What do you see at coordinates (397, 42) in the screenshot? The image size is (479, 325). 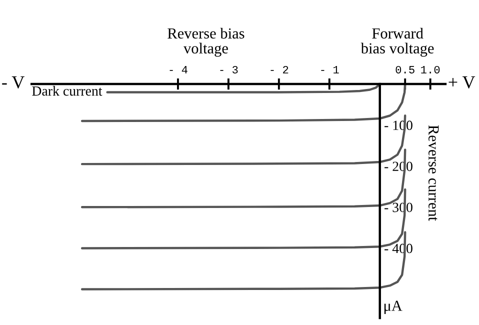 I see `text: Forward bias voltage` at bounding box center [397, 42].